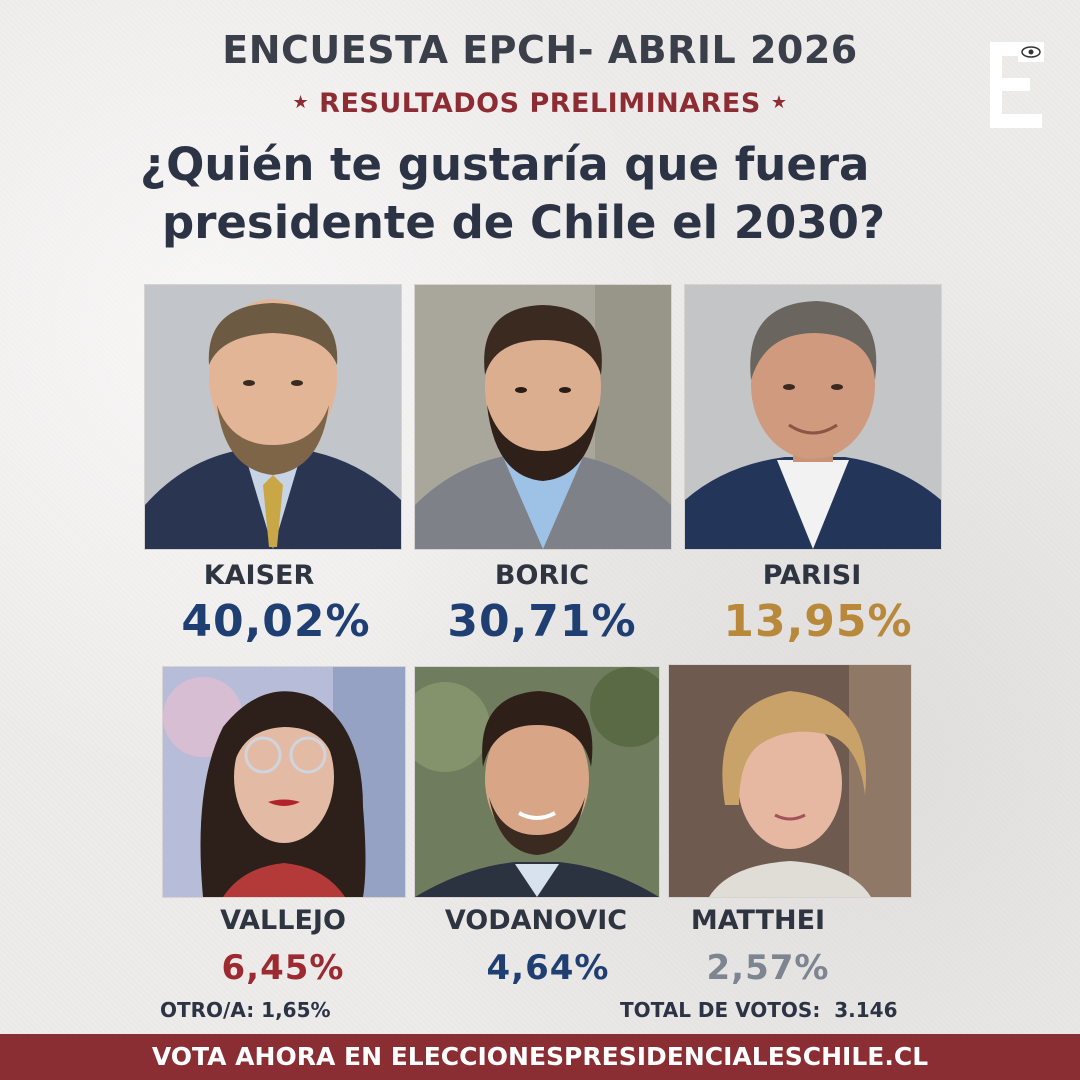  Describe the element at coordinates (542, 575) in the screenshot. I see `candidate-name-boric: BORIC` at that location.